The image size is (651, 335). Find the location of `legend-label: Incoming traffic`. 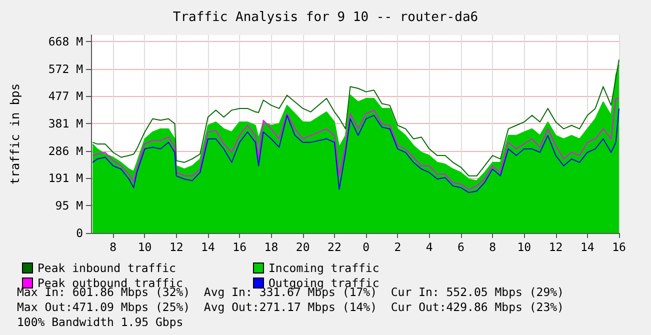

legend-label: Incoming traffic is located at coordinates (324, 268).